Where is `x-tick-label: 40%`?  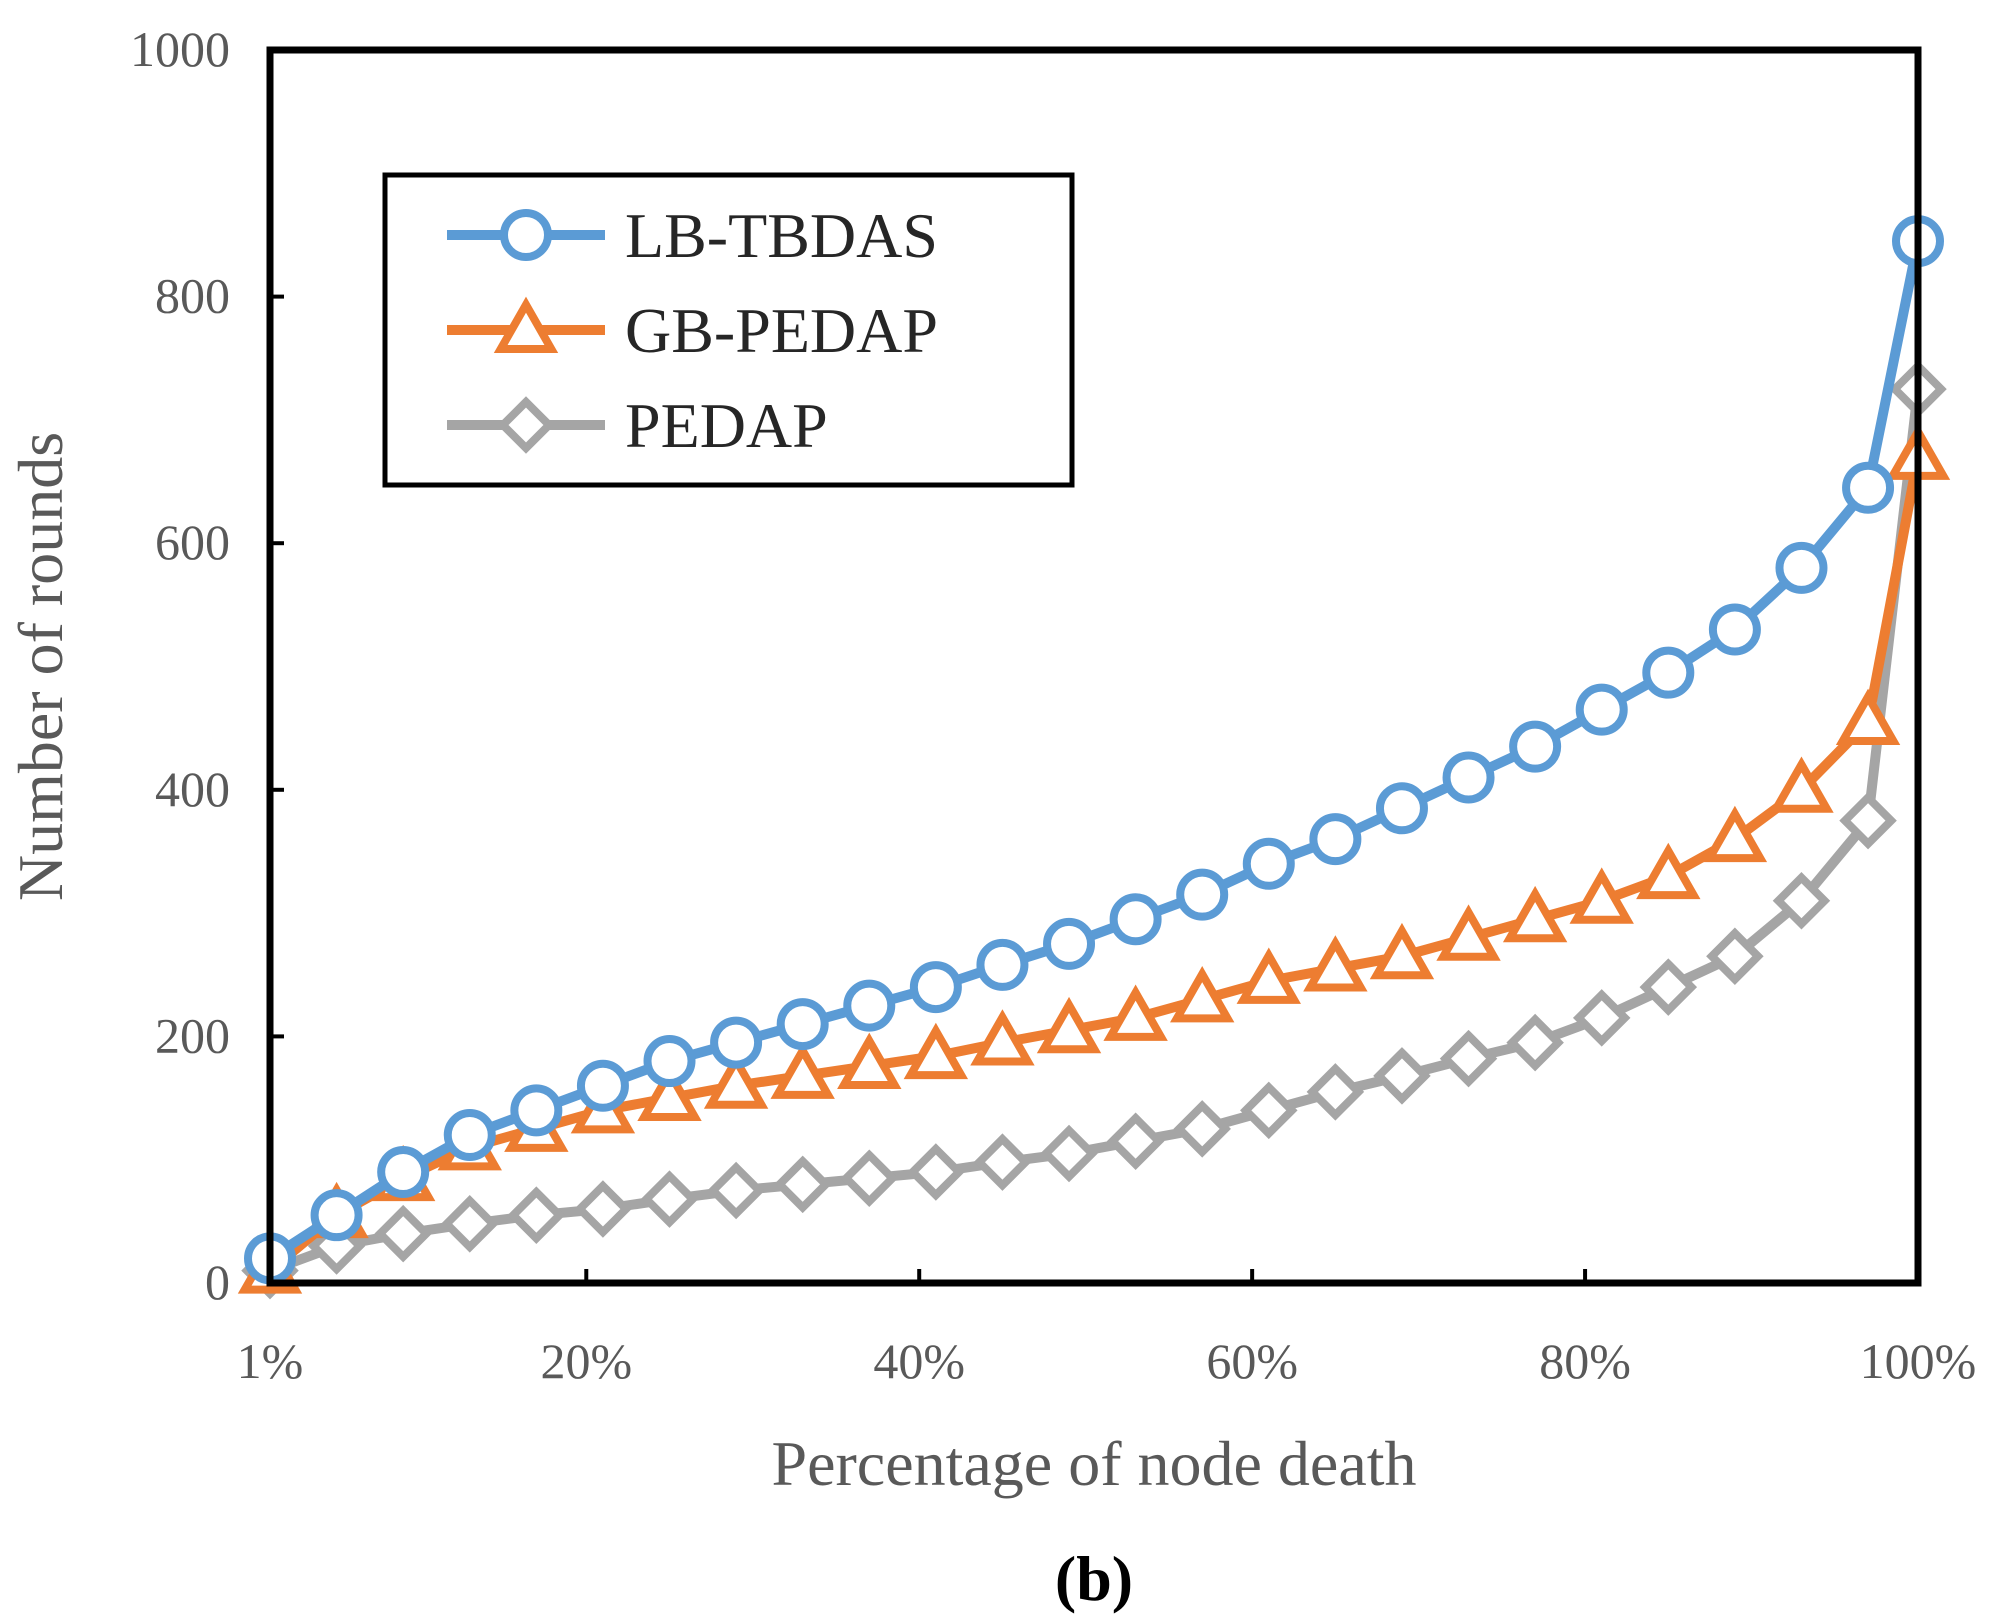 x-tick-label: 40% is located at coordinates (919, 1361).